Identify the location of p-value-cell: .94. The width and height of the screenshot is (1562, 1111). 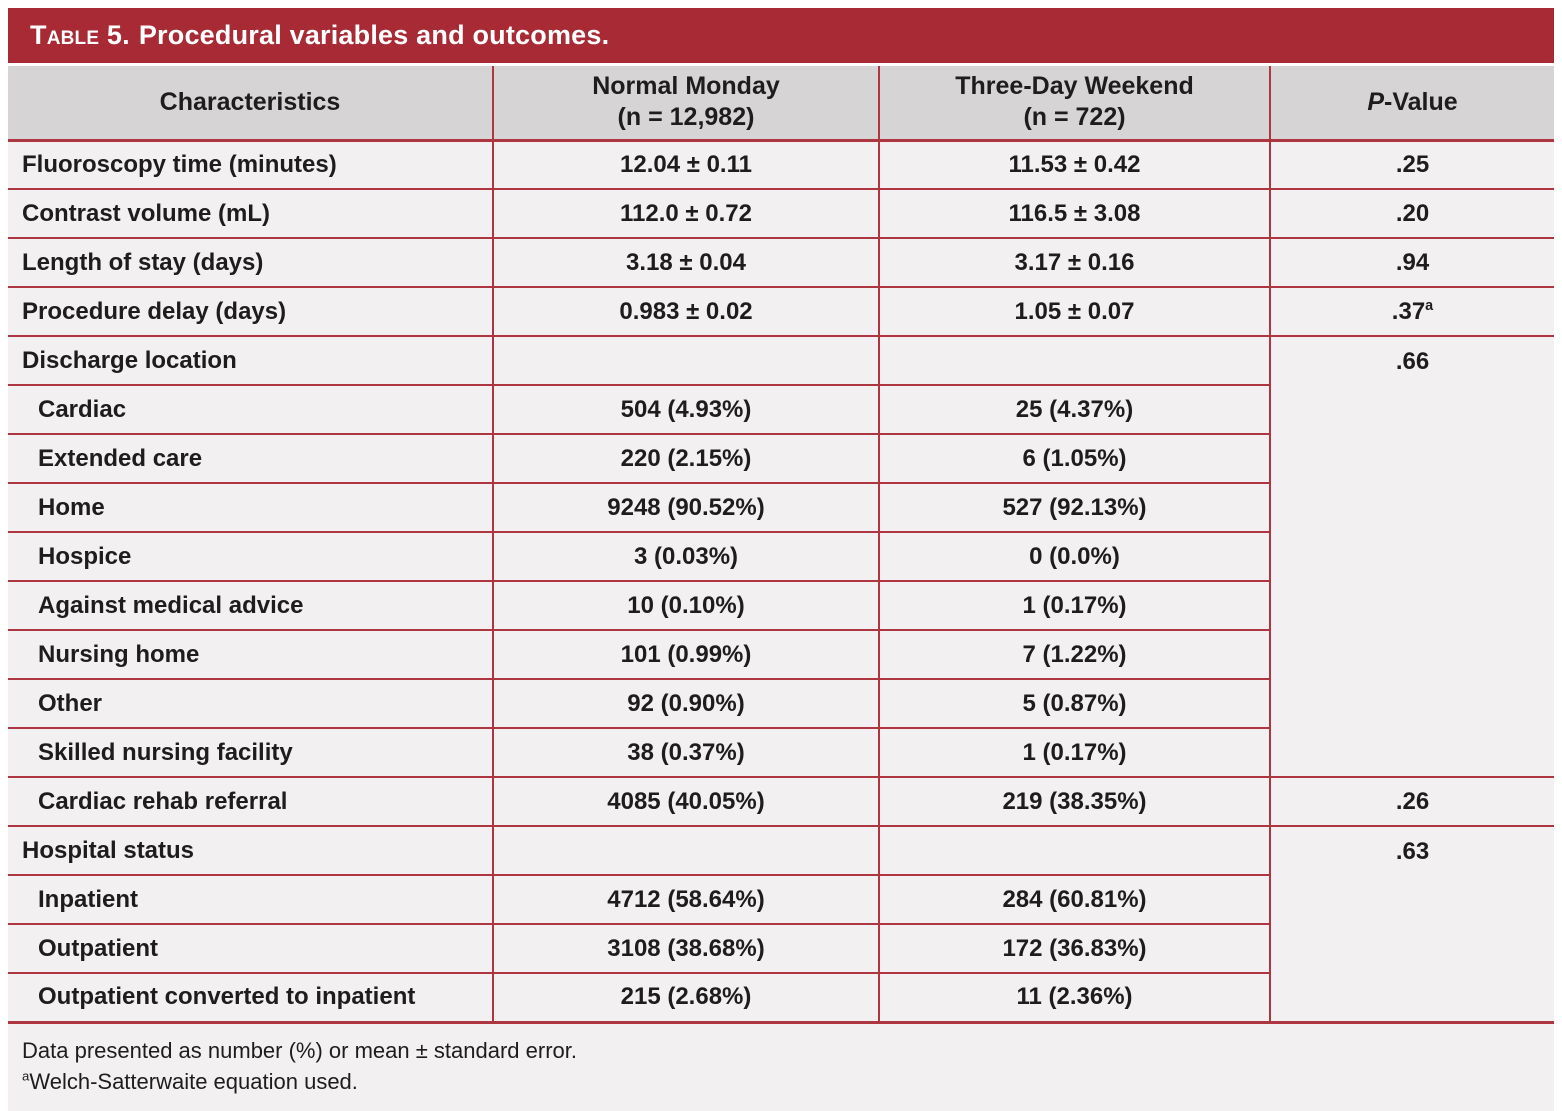
(1412, 262).